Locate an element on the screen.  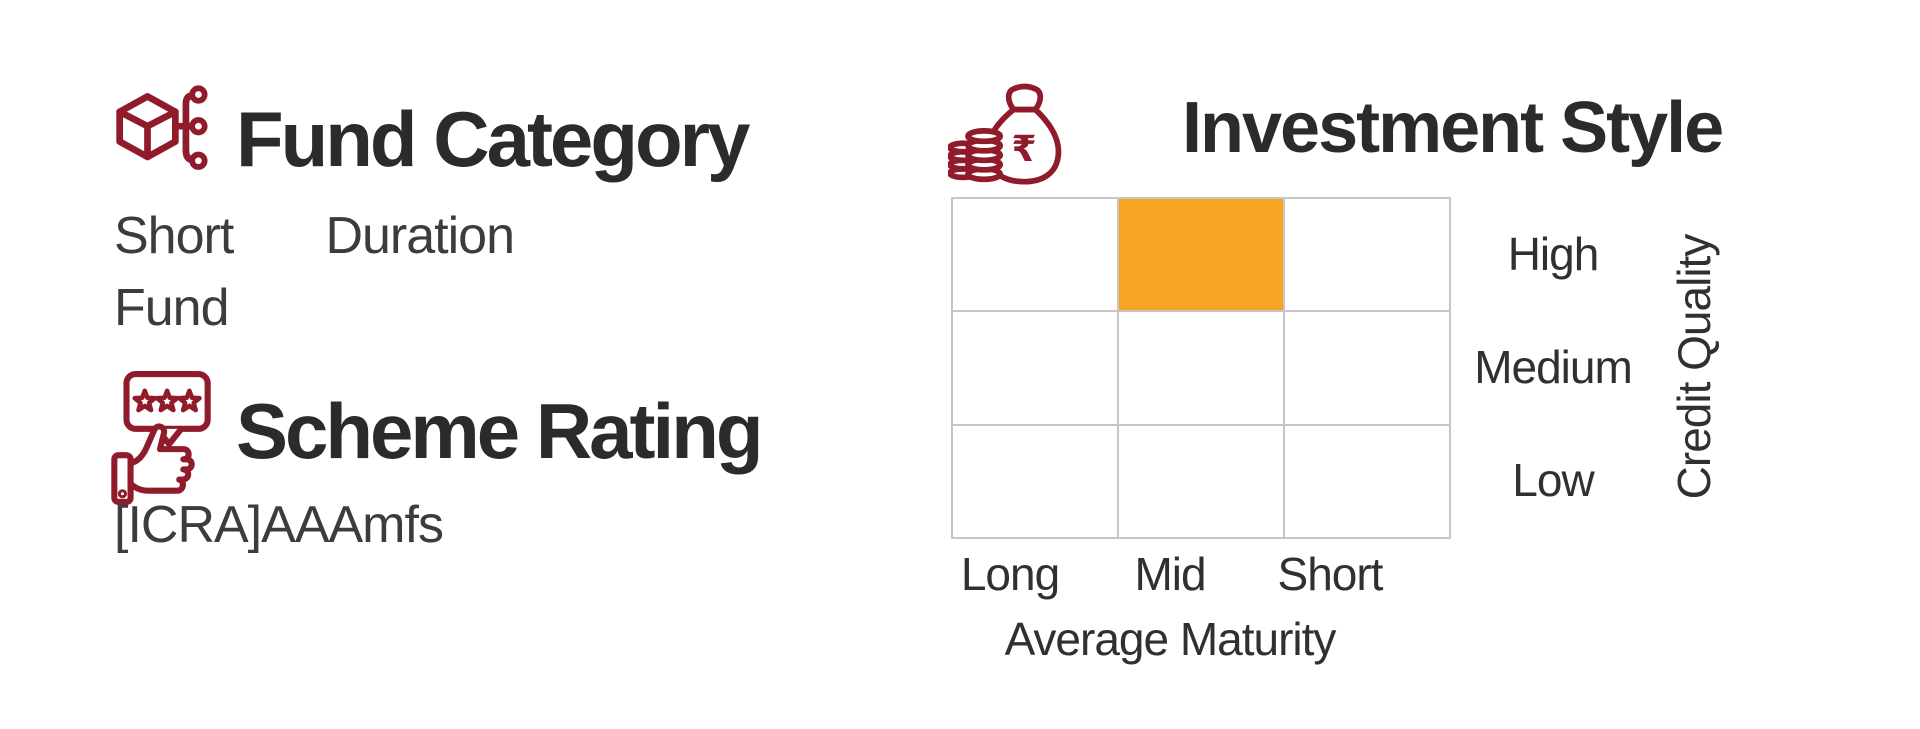
style-grid-cell-medium-mid is located at coordinates (1201, 368).